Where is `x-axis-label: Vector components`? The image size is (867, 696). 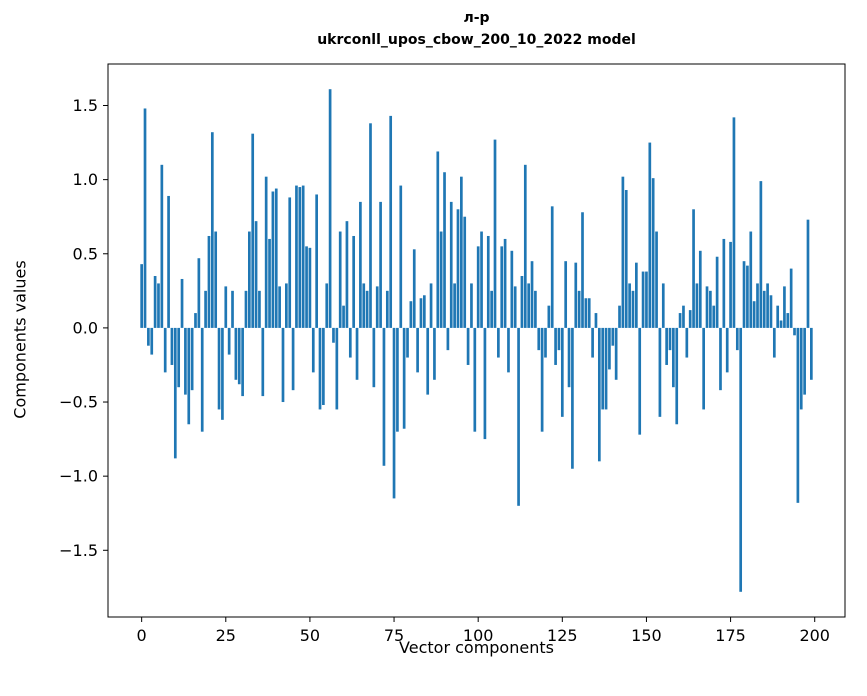
x-axis-label: Vector components is located at coordinates (476, 647).